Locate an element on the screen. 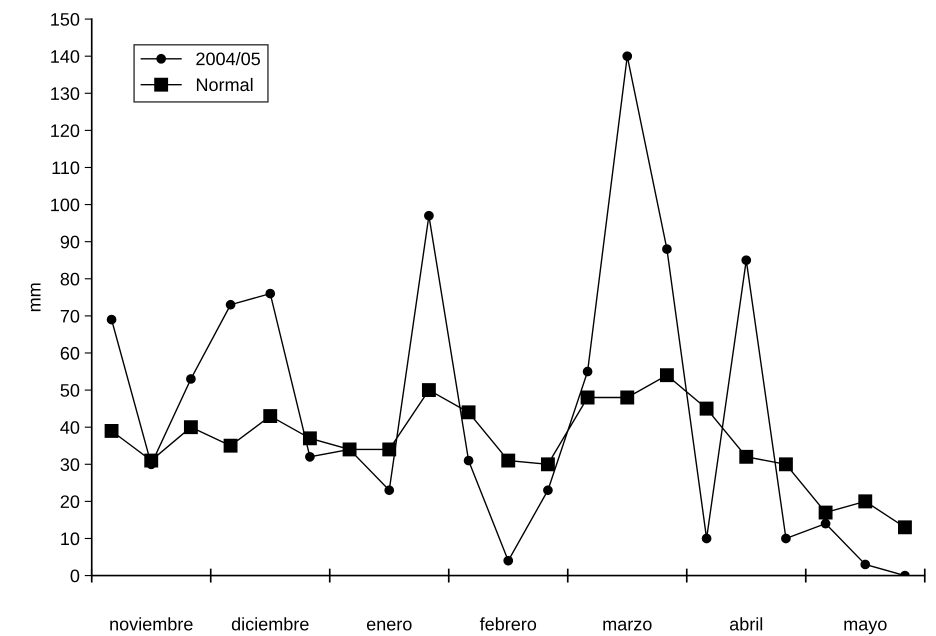  x-tick-label: noviembre is located at coordinates (151, 624).